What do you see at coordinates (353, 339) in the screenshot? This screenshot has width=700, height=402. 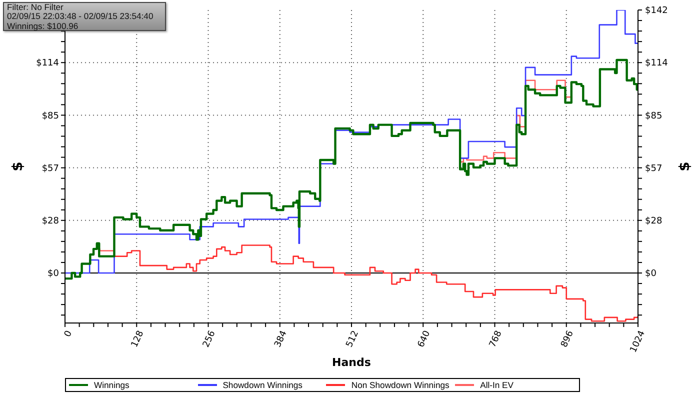 I see `x-tick-label: 512` at bounding box center [353, 339].